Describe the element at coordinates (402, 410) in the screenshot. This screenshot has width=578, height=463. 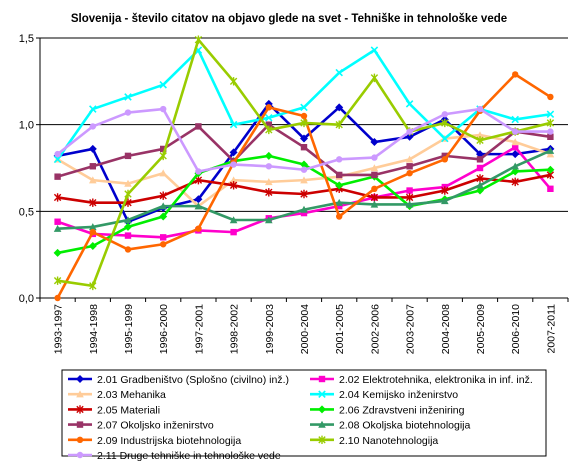
I see `legend-label: 2.06 Zdravstveni inženiring` at that location.